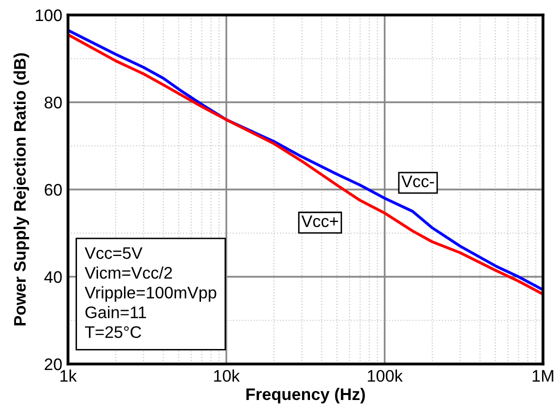  I want to click on y-tick-label: 80, so click(53, 102).